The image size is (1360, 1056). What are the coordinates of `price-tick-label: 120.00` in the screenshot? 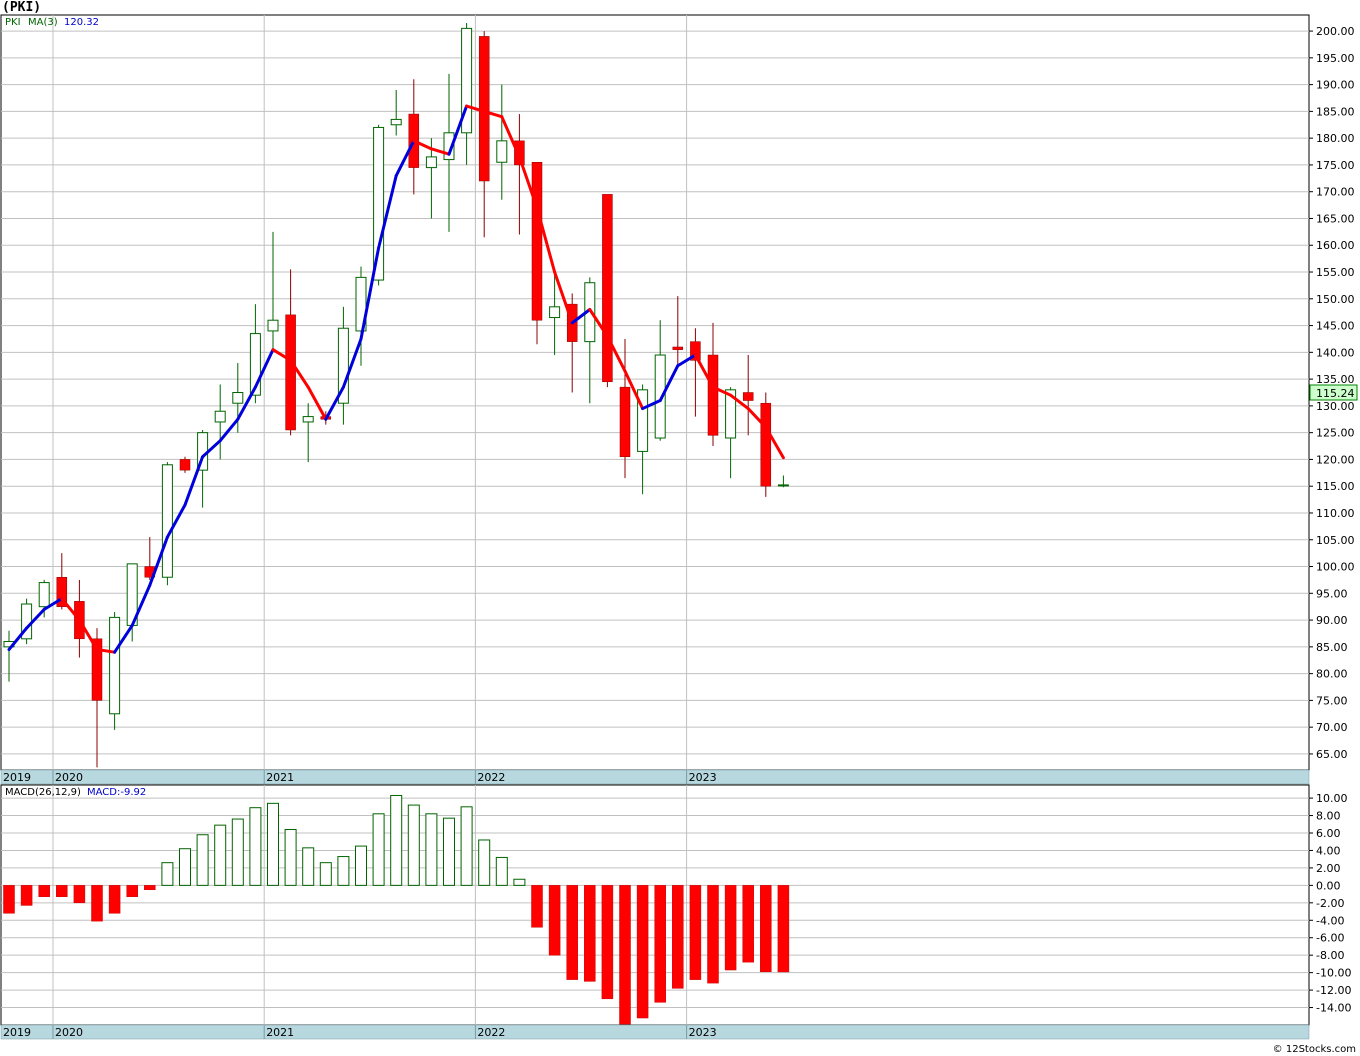 It's located at (1335, 459).